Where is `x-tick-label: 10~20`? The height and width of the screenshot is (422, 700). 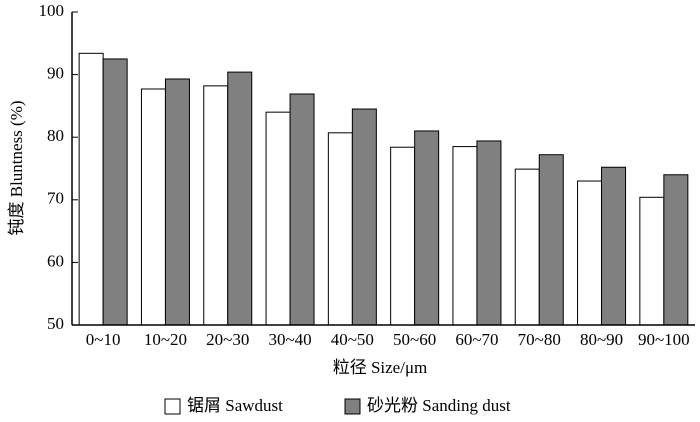
x-tick-label: 10~20 is located at coordinates (165, 339).